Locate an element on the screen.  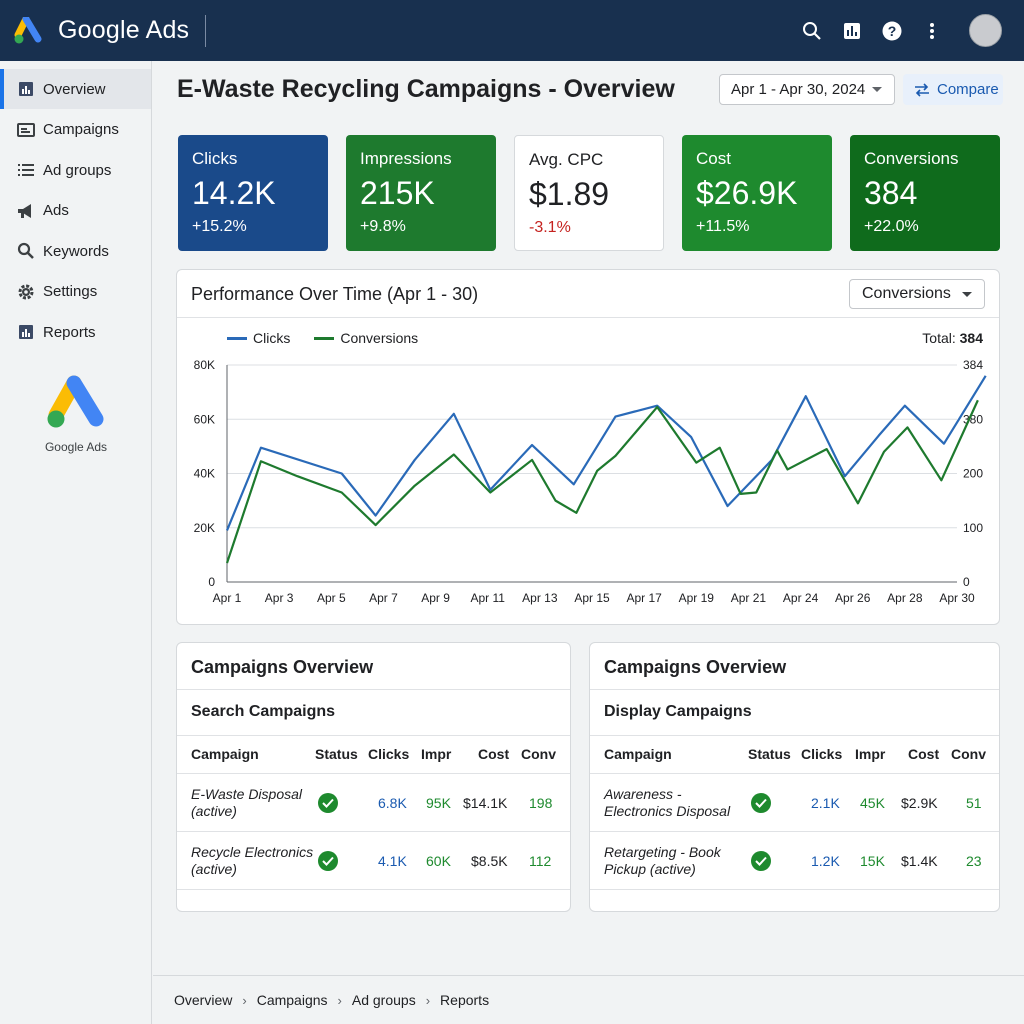
campaign-name: Awareness - Electronics Disposal is located at coordinates (667, 802).